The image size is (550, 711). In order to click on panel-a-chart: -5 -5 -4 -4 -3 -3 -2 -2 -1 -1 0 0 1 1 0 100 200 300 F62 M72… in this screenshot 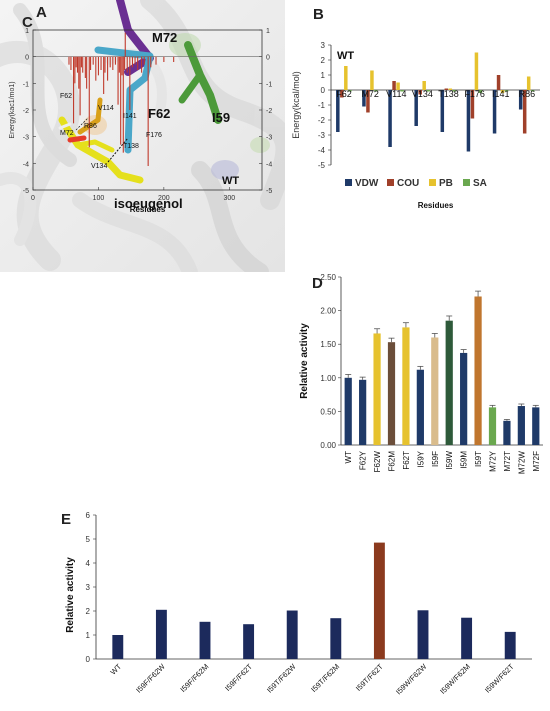, I will do `click(140, 121)`.